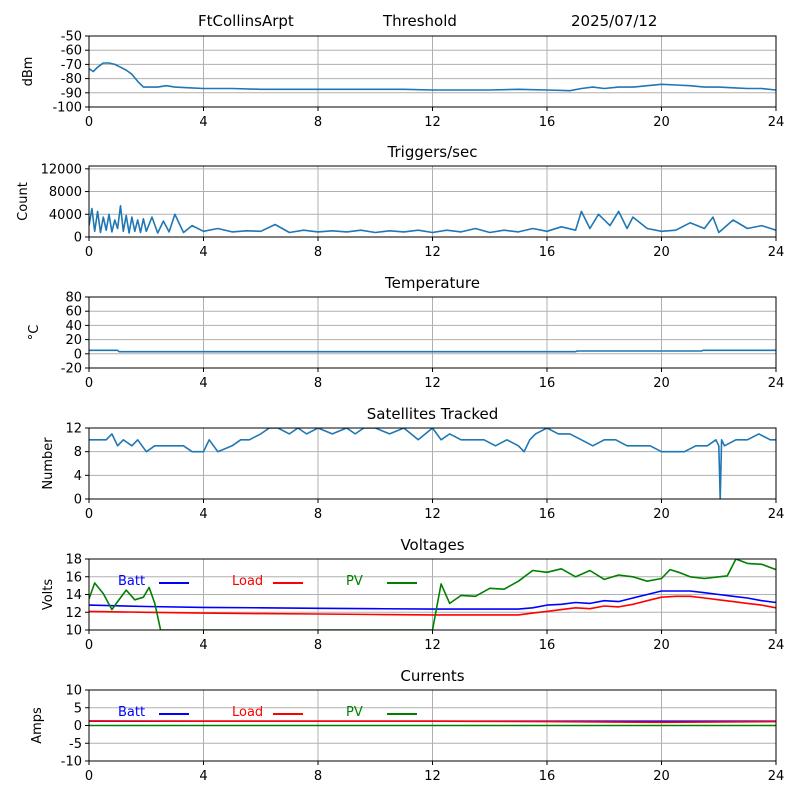 The height and width of the screenshot is (800, 800). I want to click on satellites-ytick-label: 12, so click(73, 429).